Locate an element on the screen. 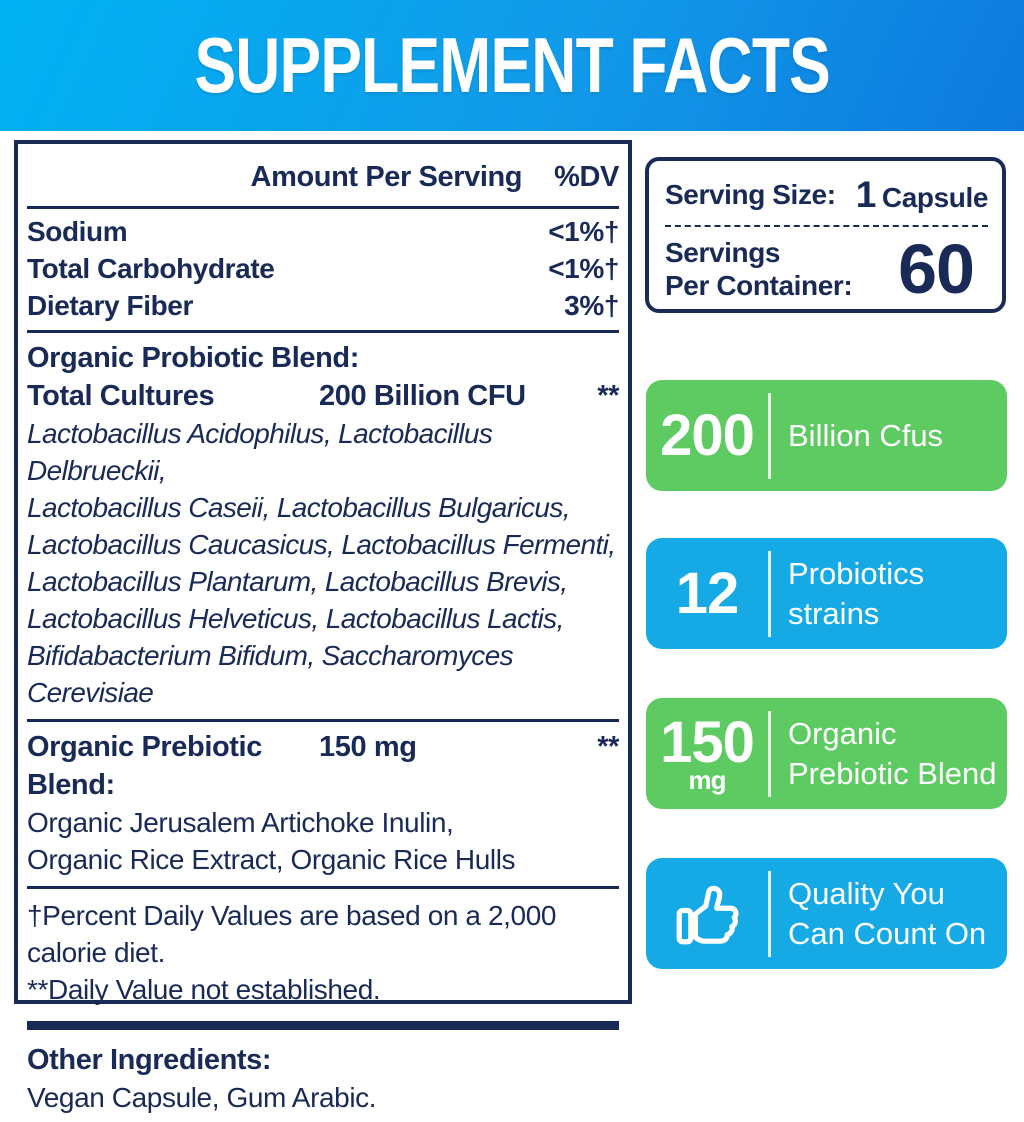 The image size is (1024, 1122). badge-label: Billion Cfus is located at coordinates (866, 435).